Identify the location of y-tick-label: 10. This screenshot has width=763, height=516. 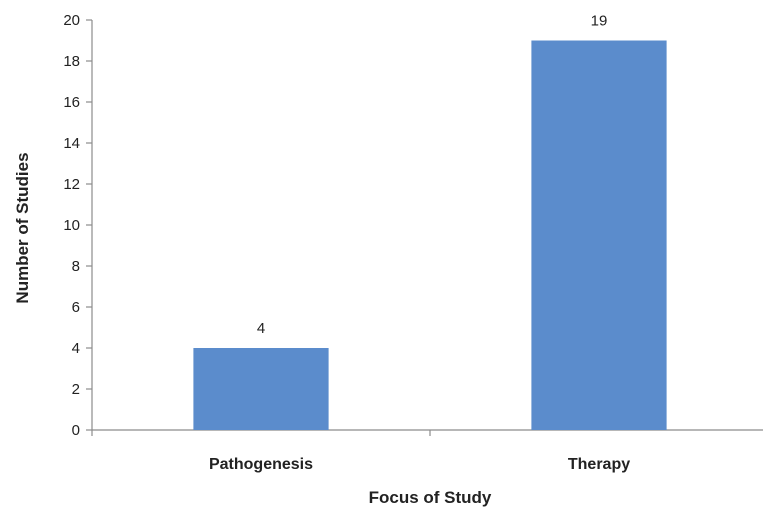
(71, 225).